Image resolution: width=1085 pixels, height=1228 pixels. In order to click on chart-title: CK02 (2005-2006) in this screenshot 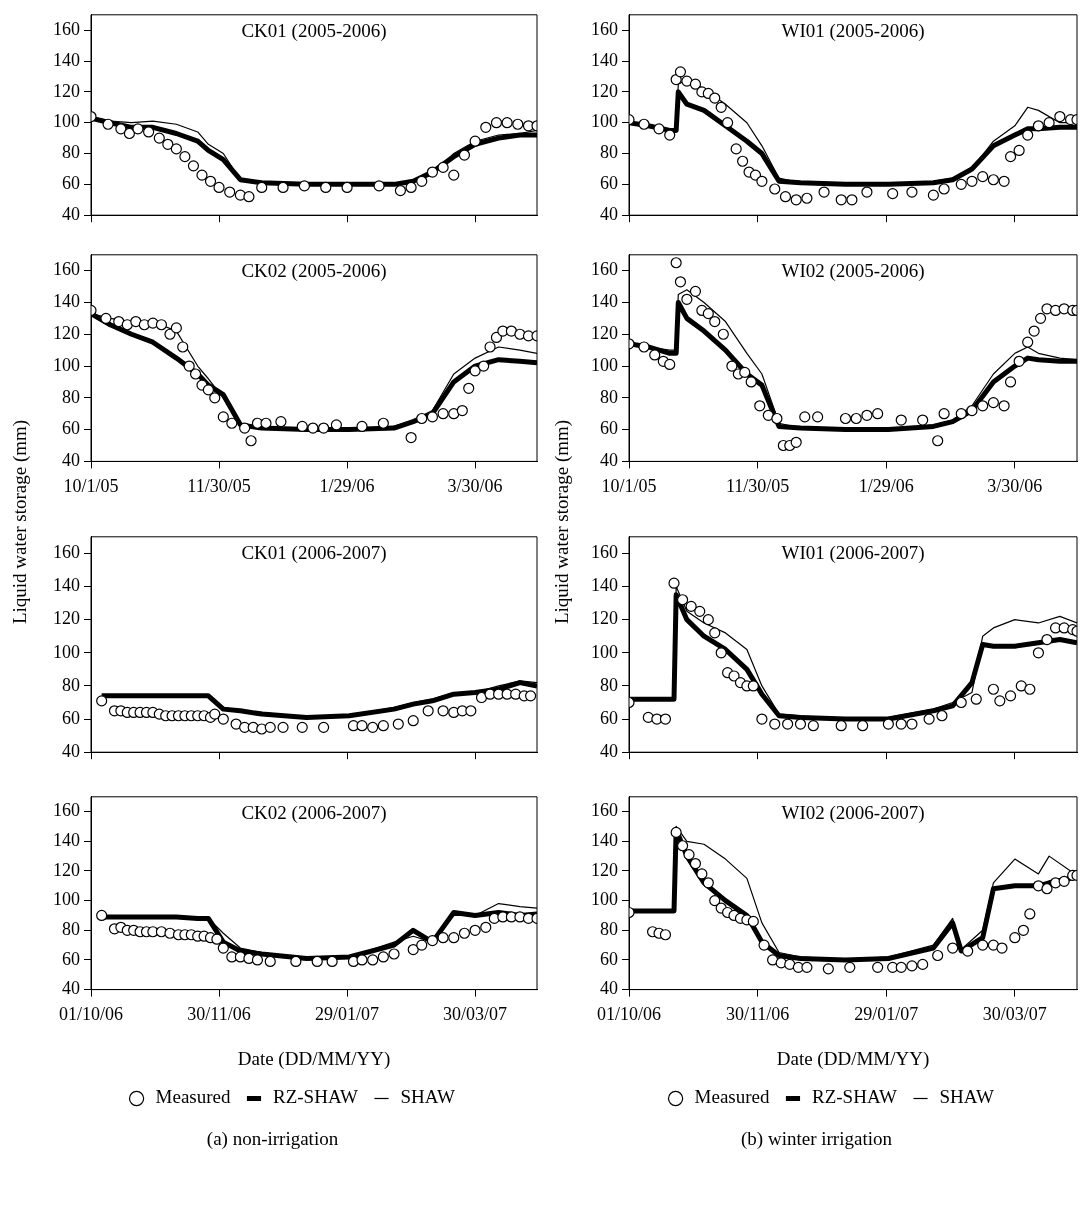, I will do `click(314, 271)`.